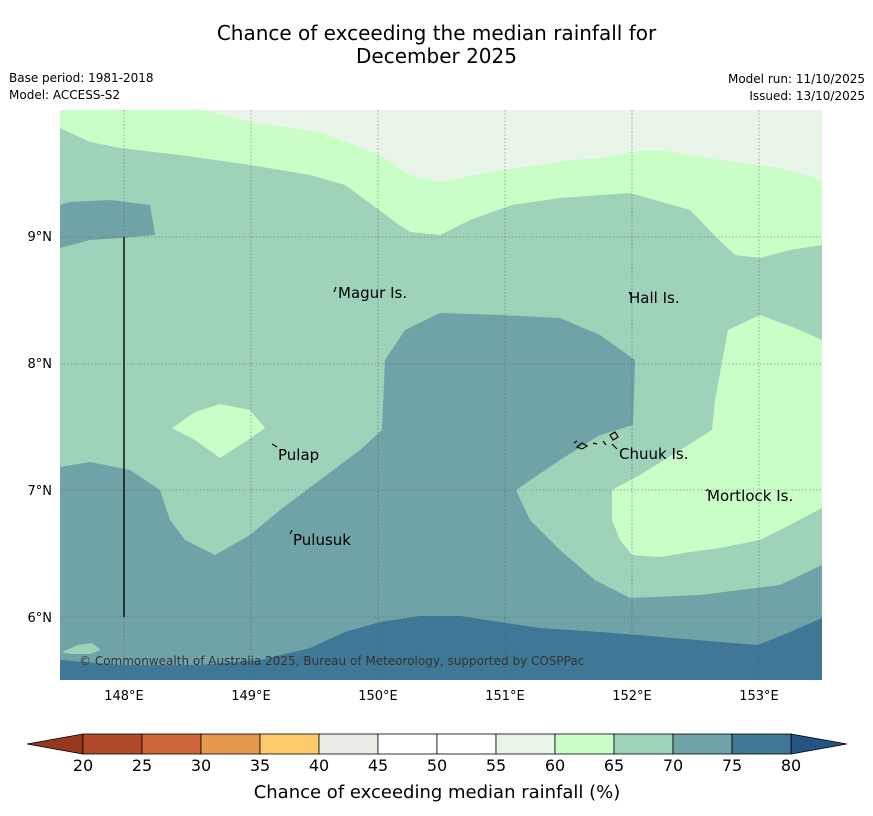 This screenshot has height=816, width=873. What do you see at coordinates (83, 765) in the screenshot?
I see `colorbar-tick-label: 20` at bounding box center [83, 765].